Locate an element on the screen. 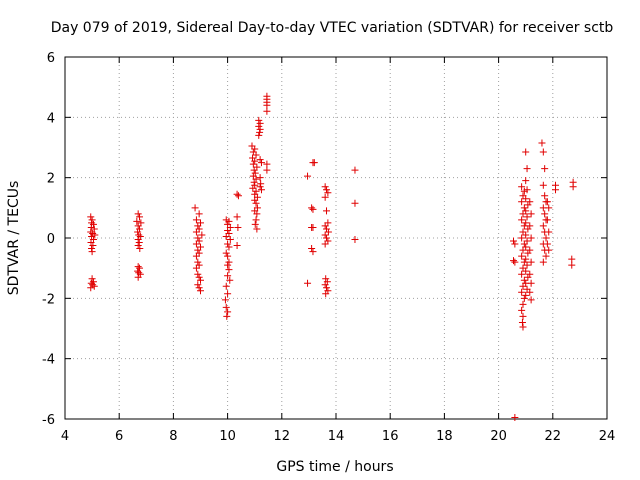 This screenshot has width=640, height=480. y-tick-label: -6 is located at coordinates (48, 420).